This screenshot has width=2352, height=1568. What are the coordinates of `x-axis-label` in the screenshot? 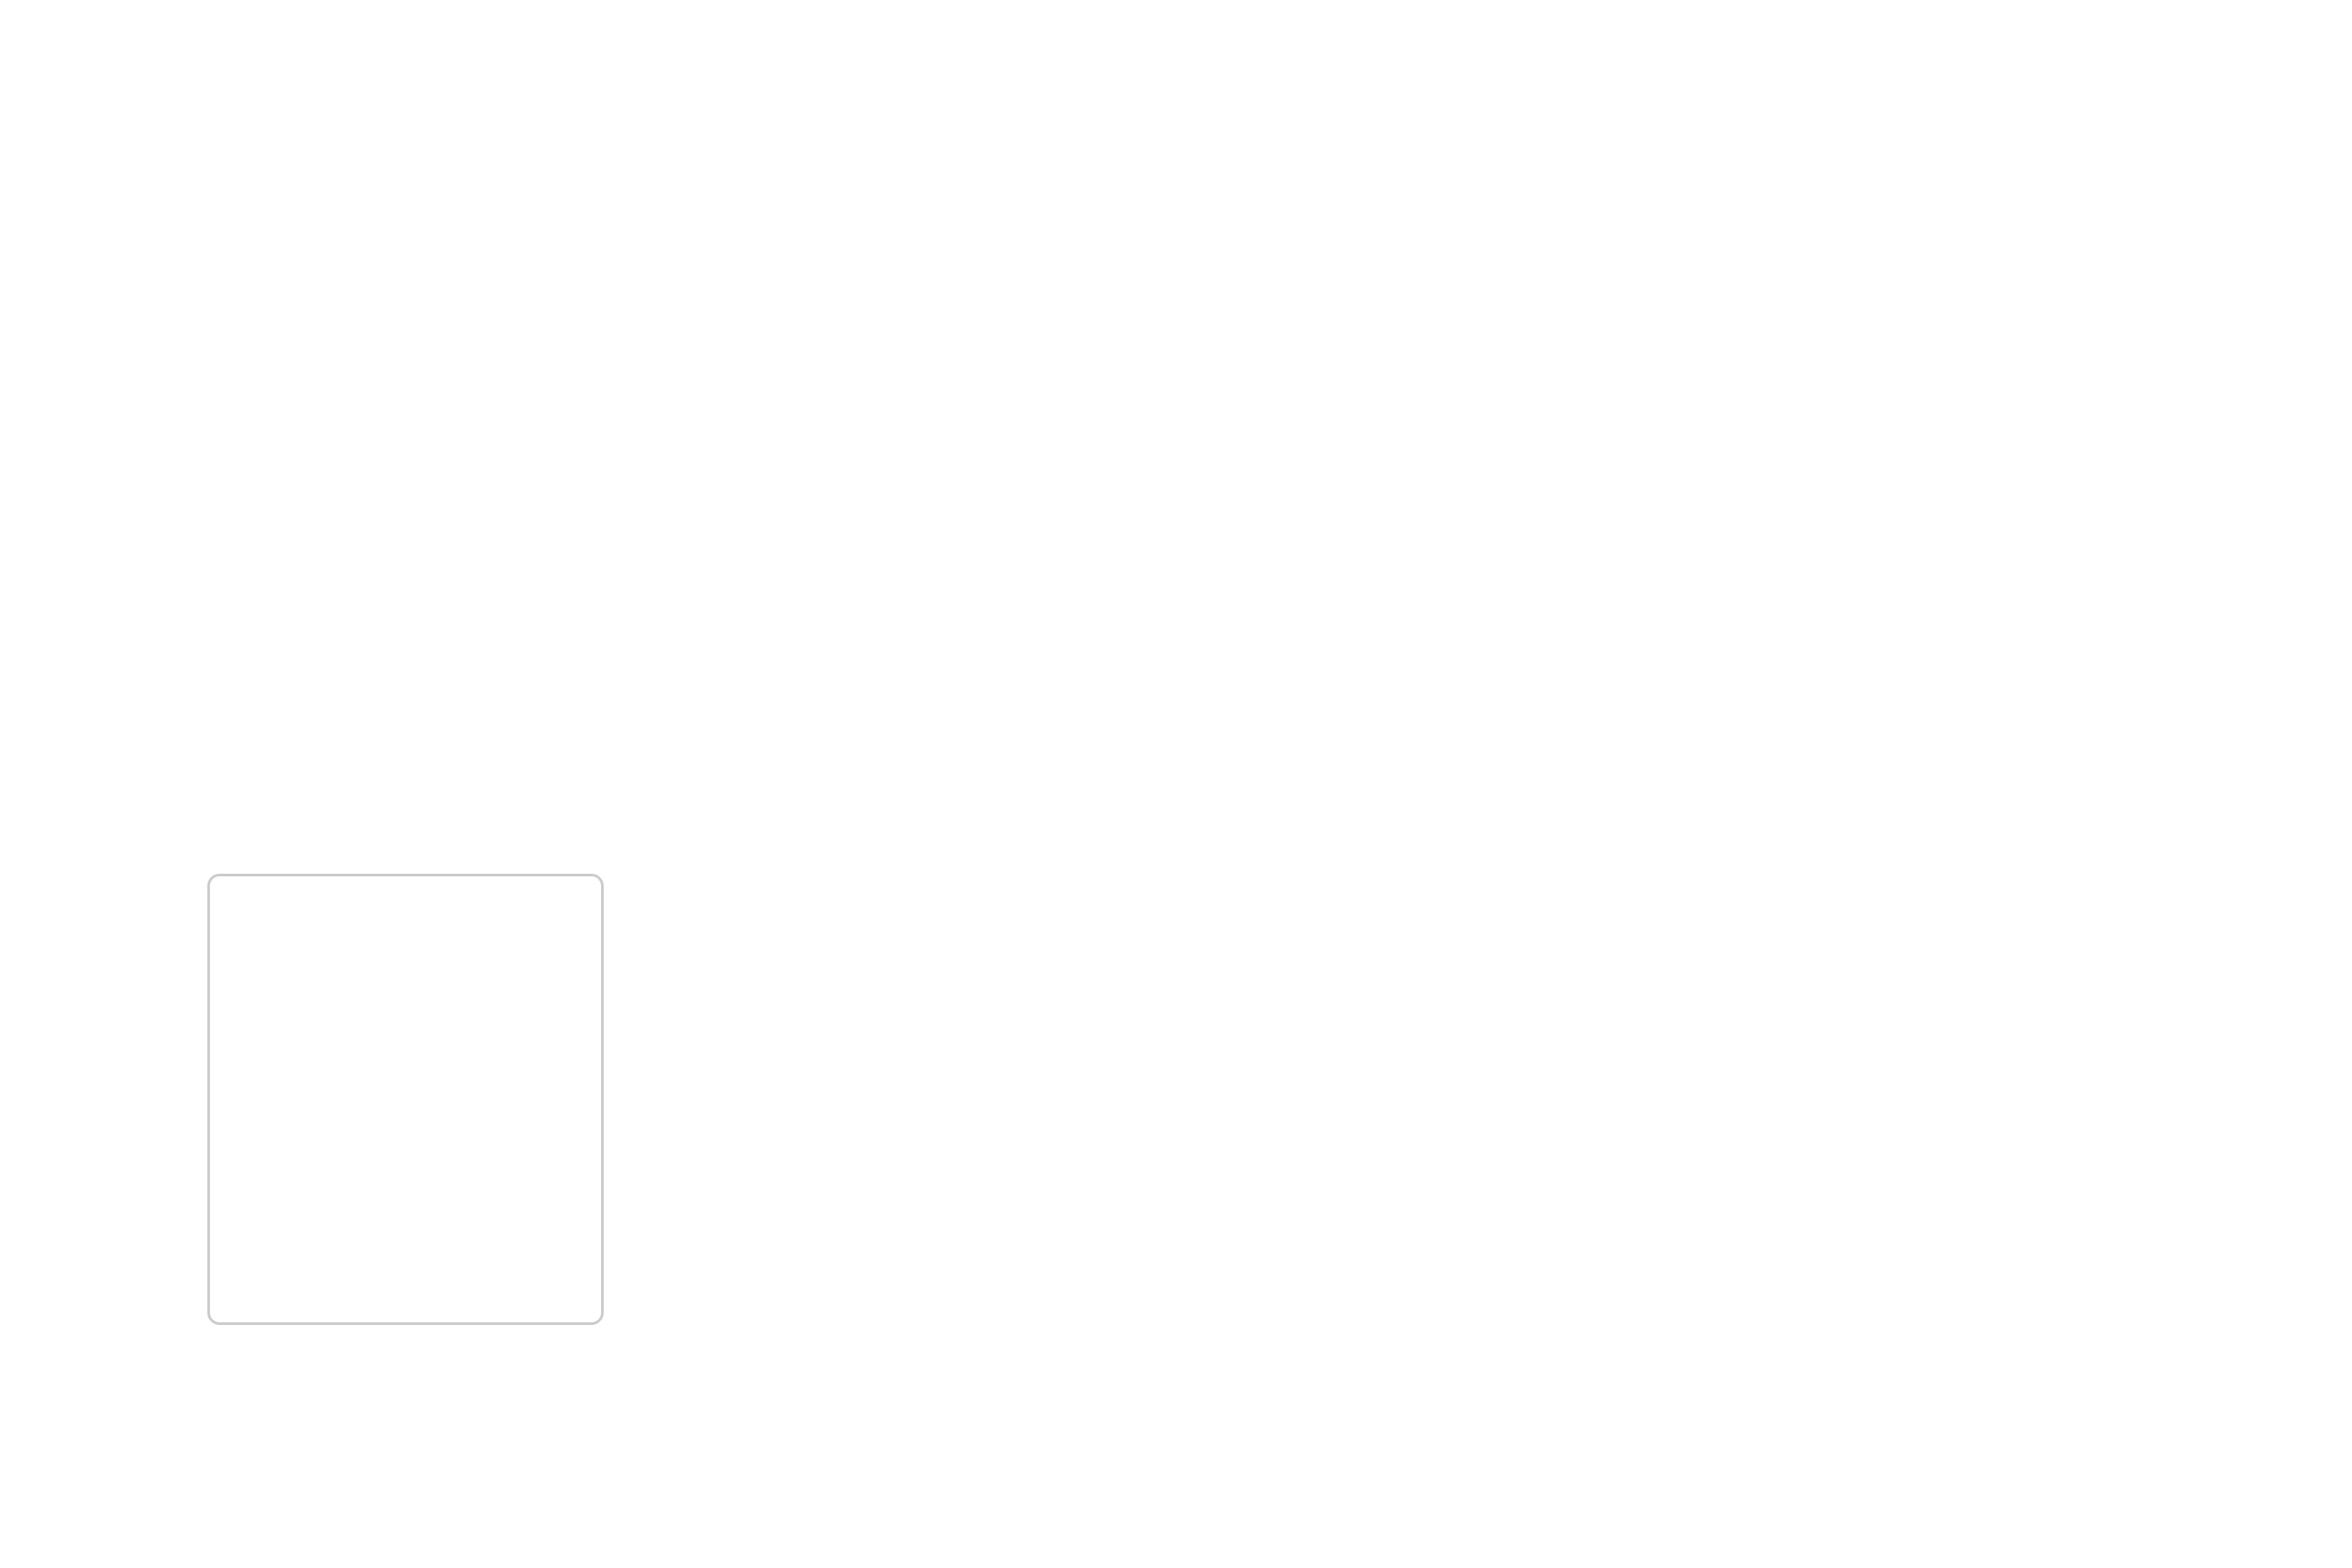 It's located at (1219, 1475).